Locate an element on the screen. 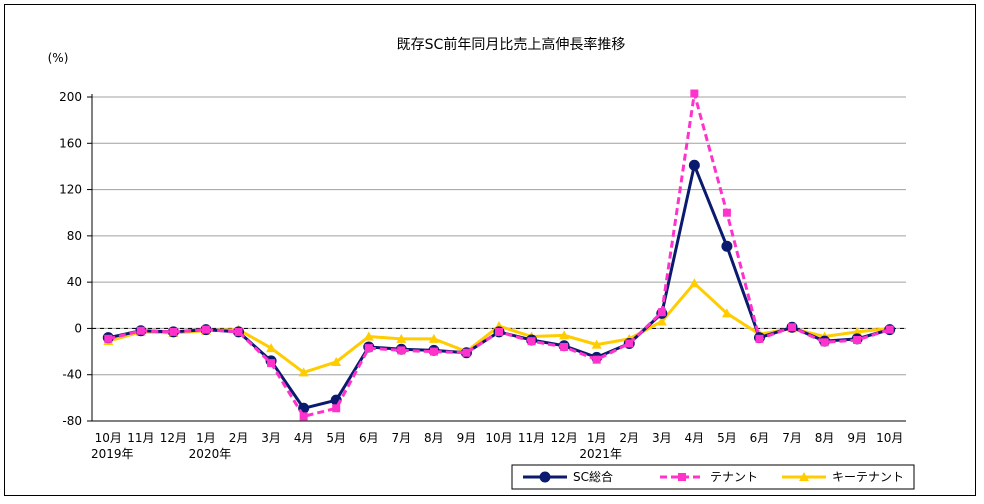 Image resolution: width=984 pixels, height=504 pixels. legend-label: テナント is located at coordinates (734, 477).